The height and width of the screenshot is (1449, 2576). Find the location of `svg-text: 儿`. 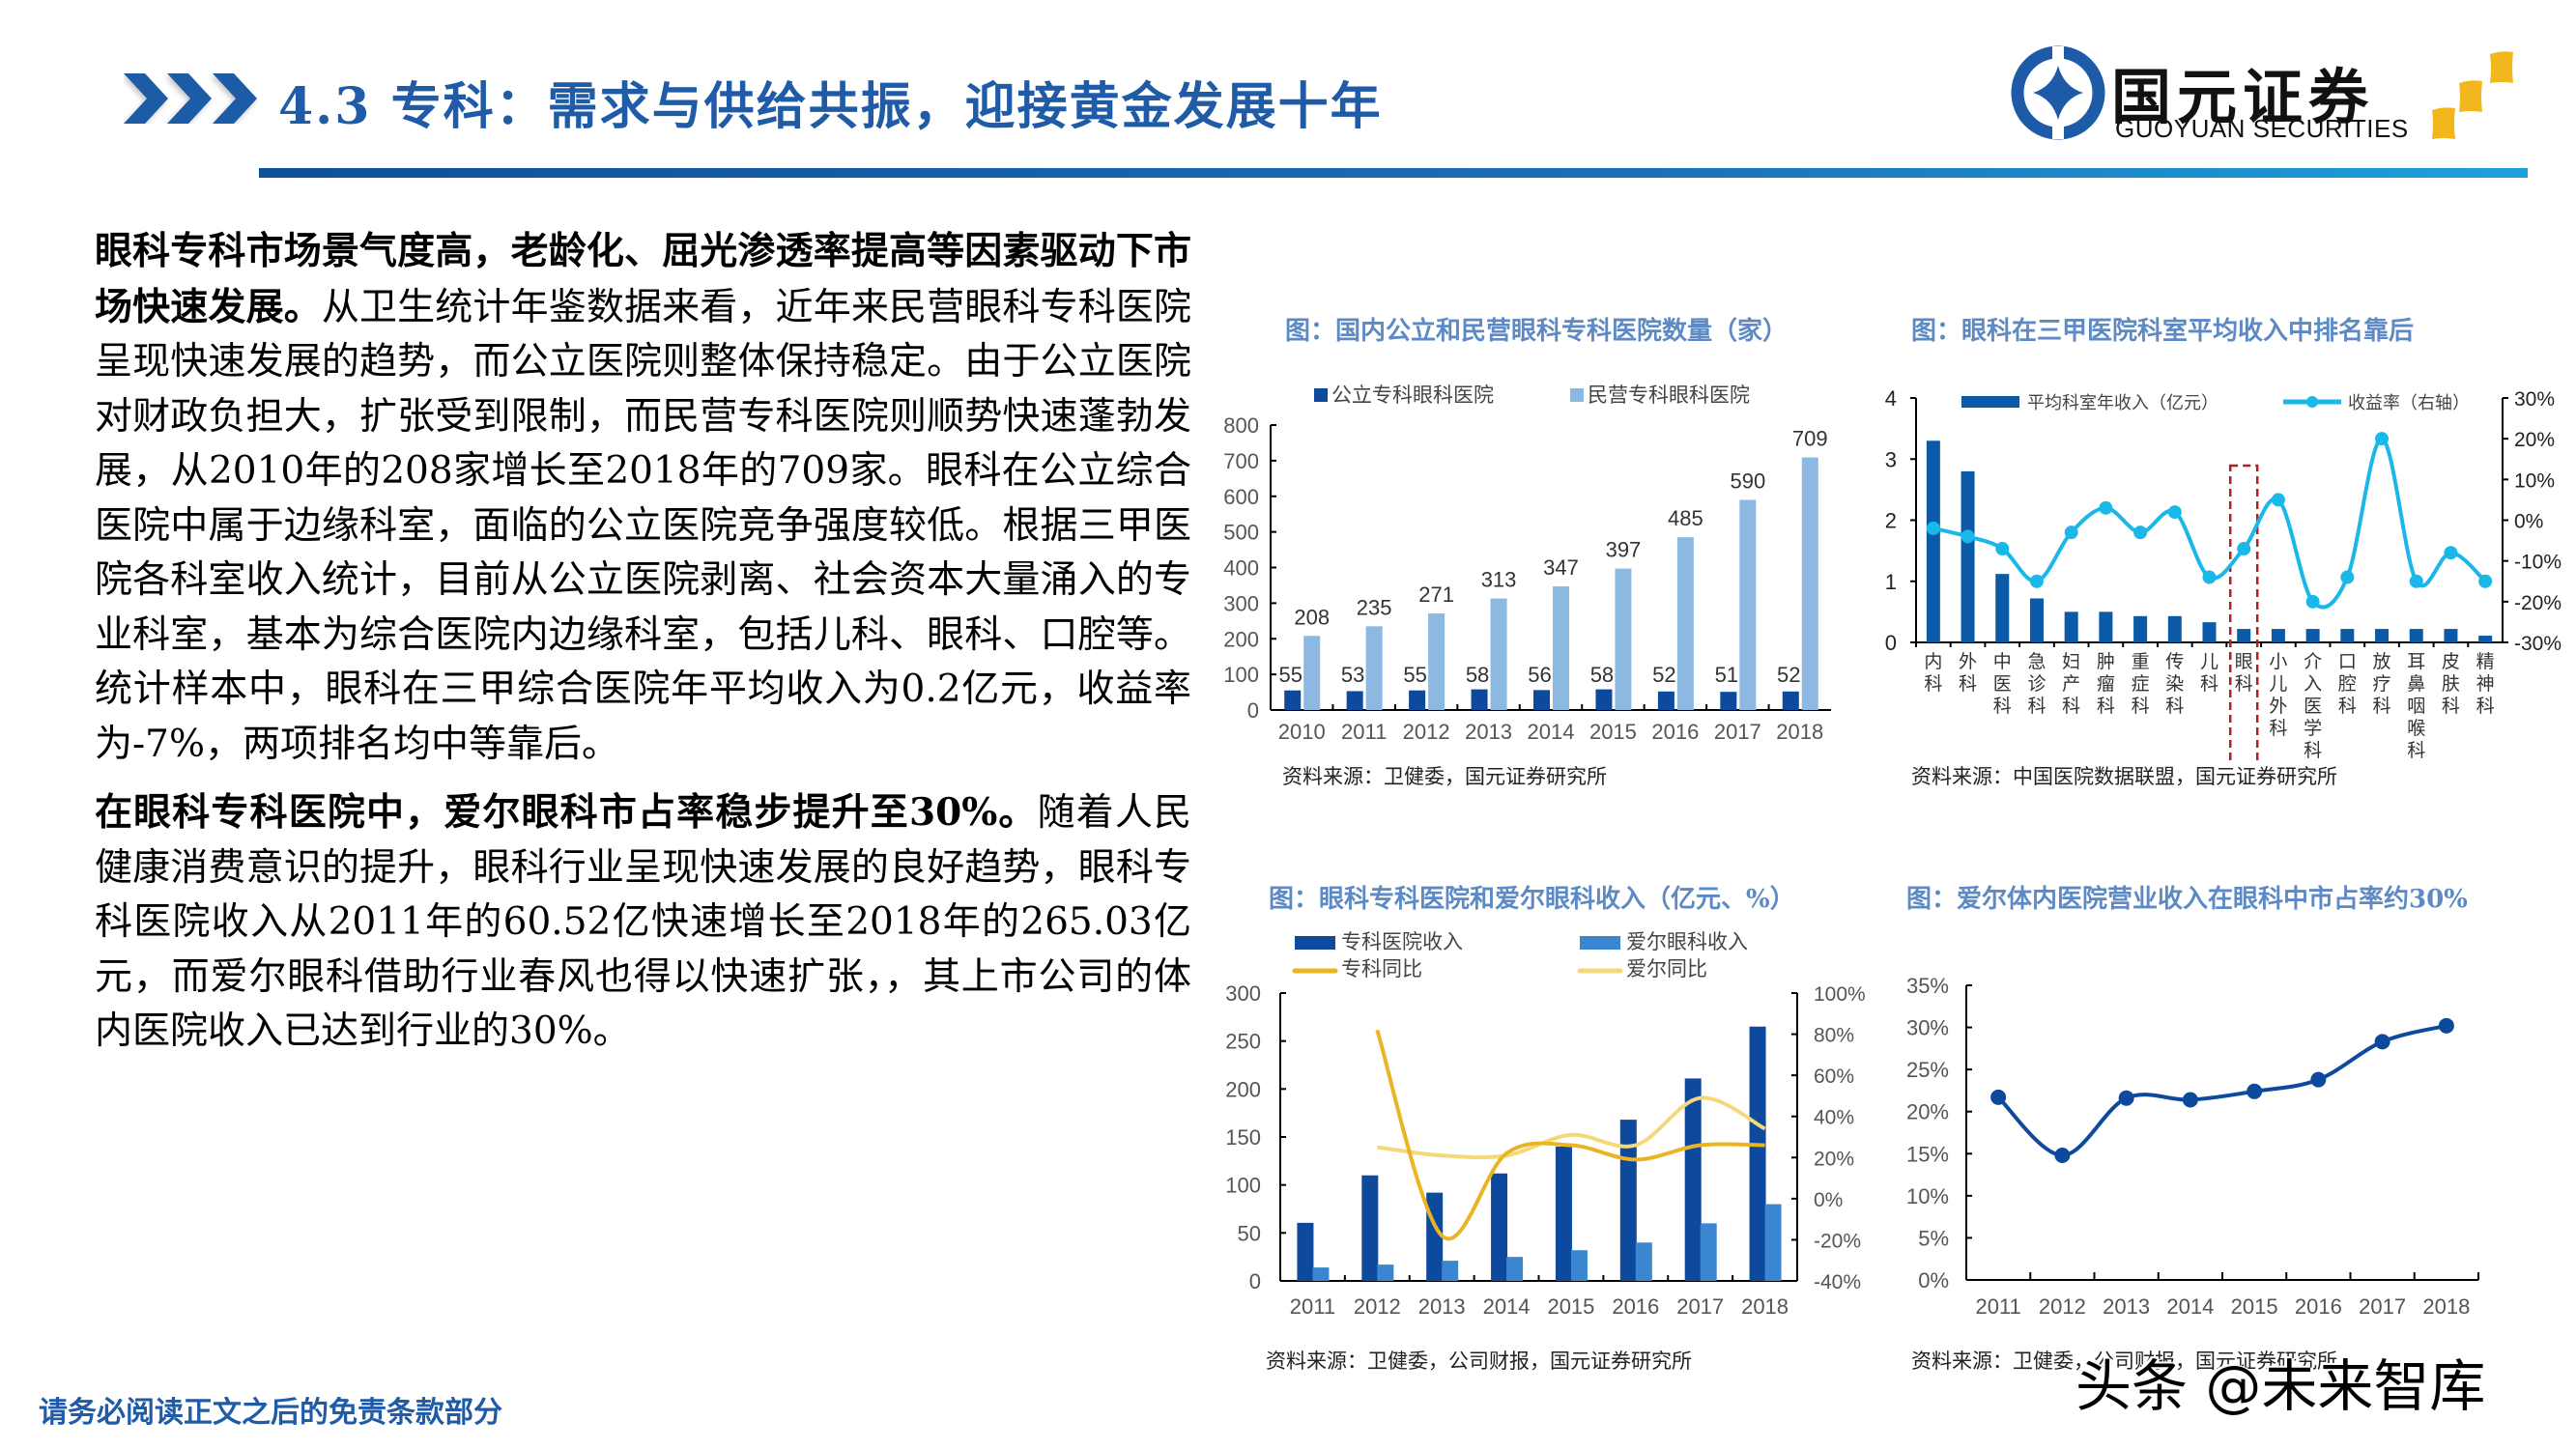

svg-text: 儿 is located at coordinates (2278, 684).